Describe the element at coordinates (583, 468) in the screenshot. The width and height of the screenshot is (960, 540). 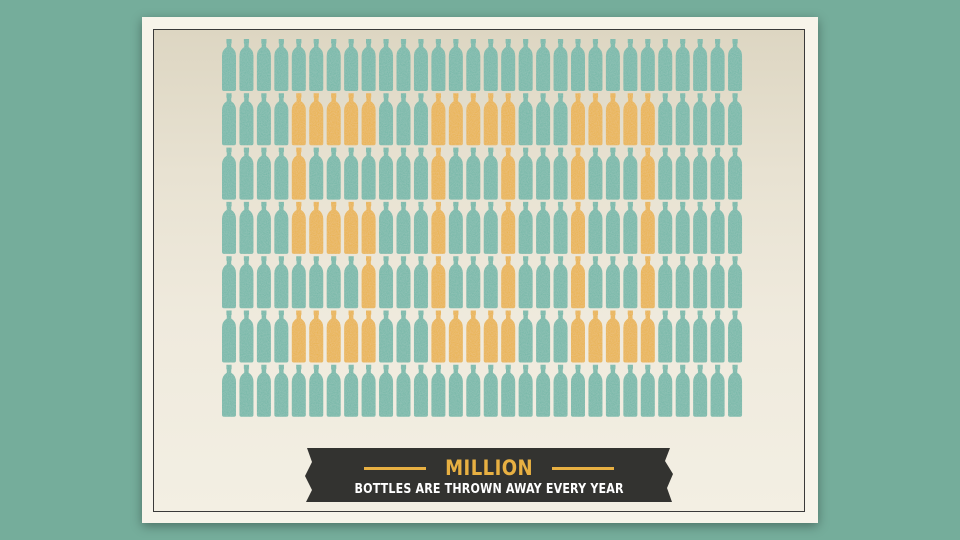
I see `headline-rule-right` at that location.